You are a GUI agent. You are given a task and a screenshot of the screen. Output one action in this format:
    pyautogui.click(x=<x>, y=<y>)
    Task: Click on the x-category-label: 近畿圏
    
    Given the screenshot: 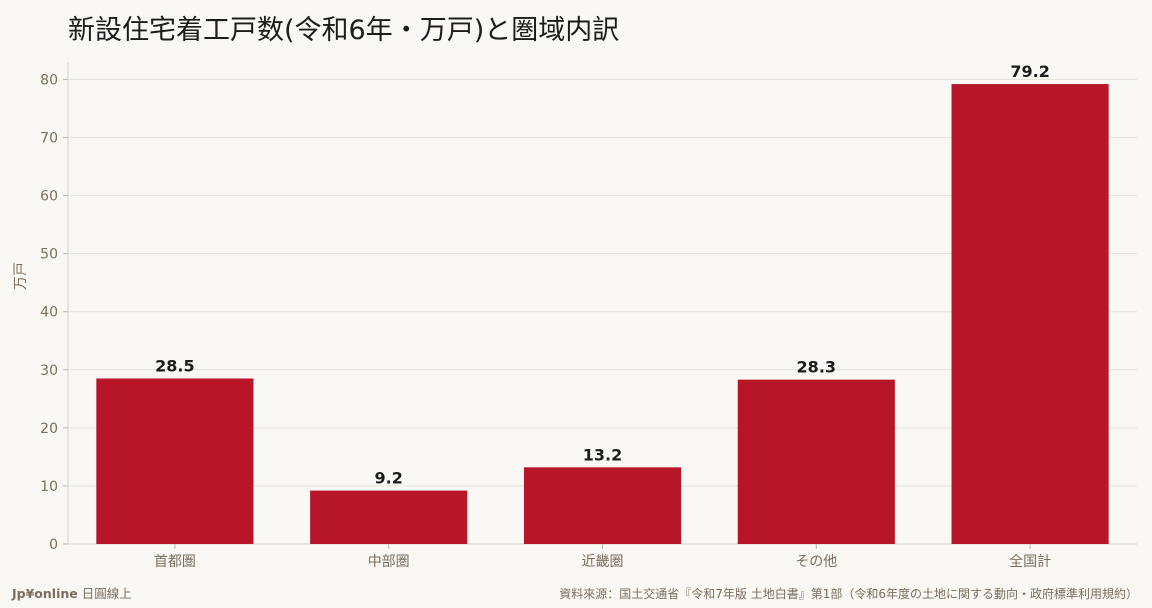 What is the action you would take?
    pyautogui.click(x=603, y=562)
    